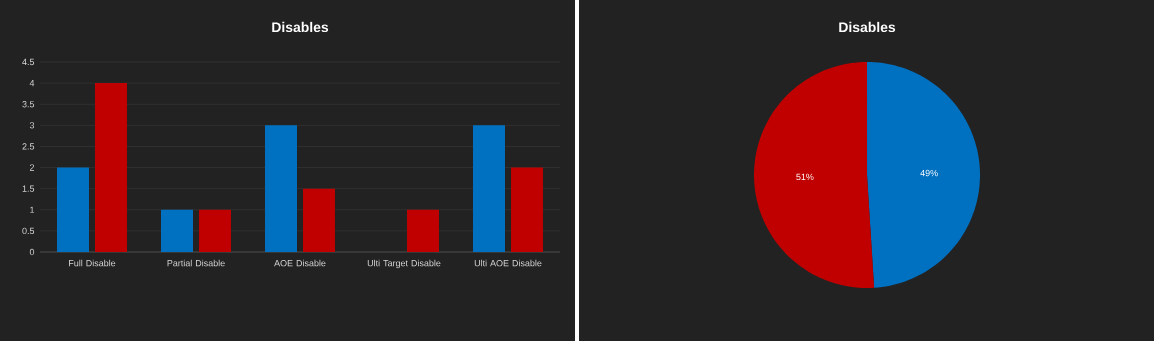 The height and width of the screenshot is (341, 1154). Describe the element at coordinates (28, 146) in the screenshot. I see `y-tick-label: 2.5` at that location.